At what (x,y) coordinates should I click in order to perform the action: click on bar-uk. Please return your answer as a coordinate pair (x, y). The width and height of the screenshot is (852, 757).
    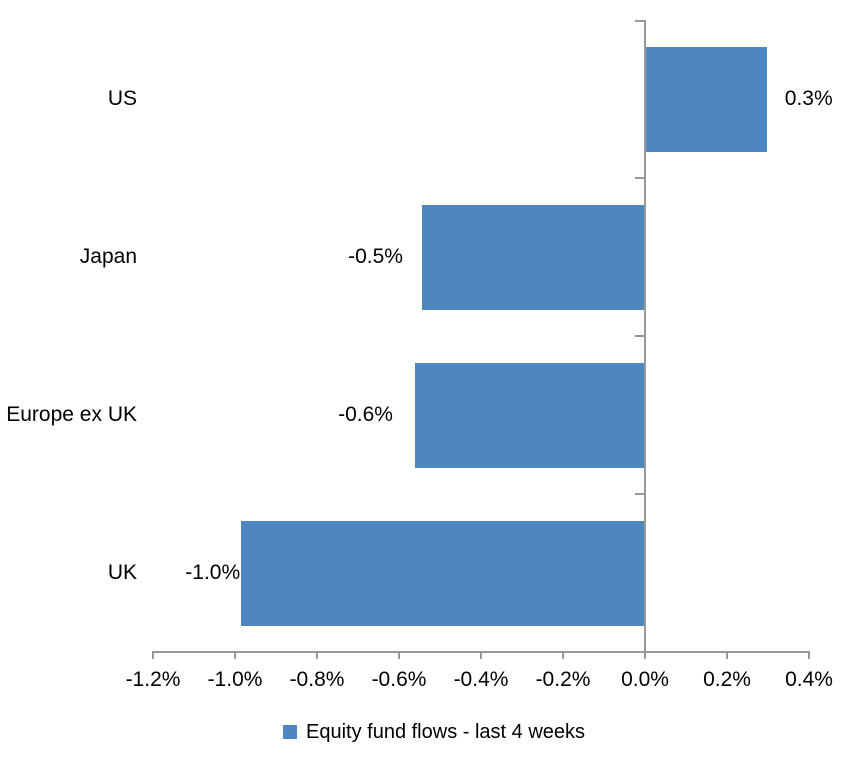
    Looking at the image, I should click on (443, 573).